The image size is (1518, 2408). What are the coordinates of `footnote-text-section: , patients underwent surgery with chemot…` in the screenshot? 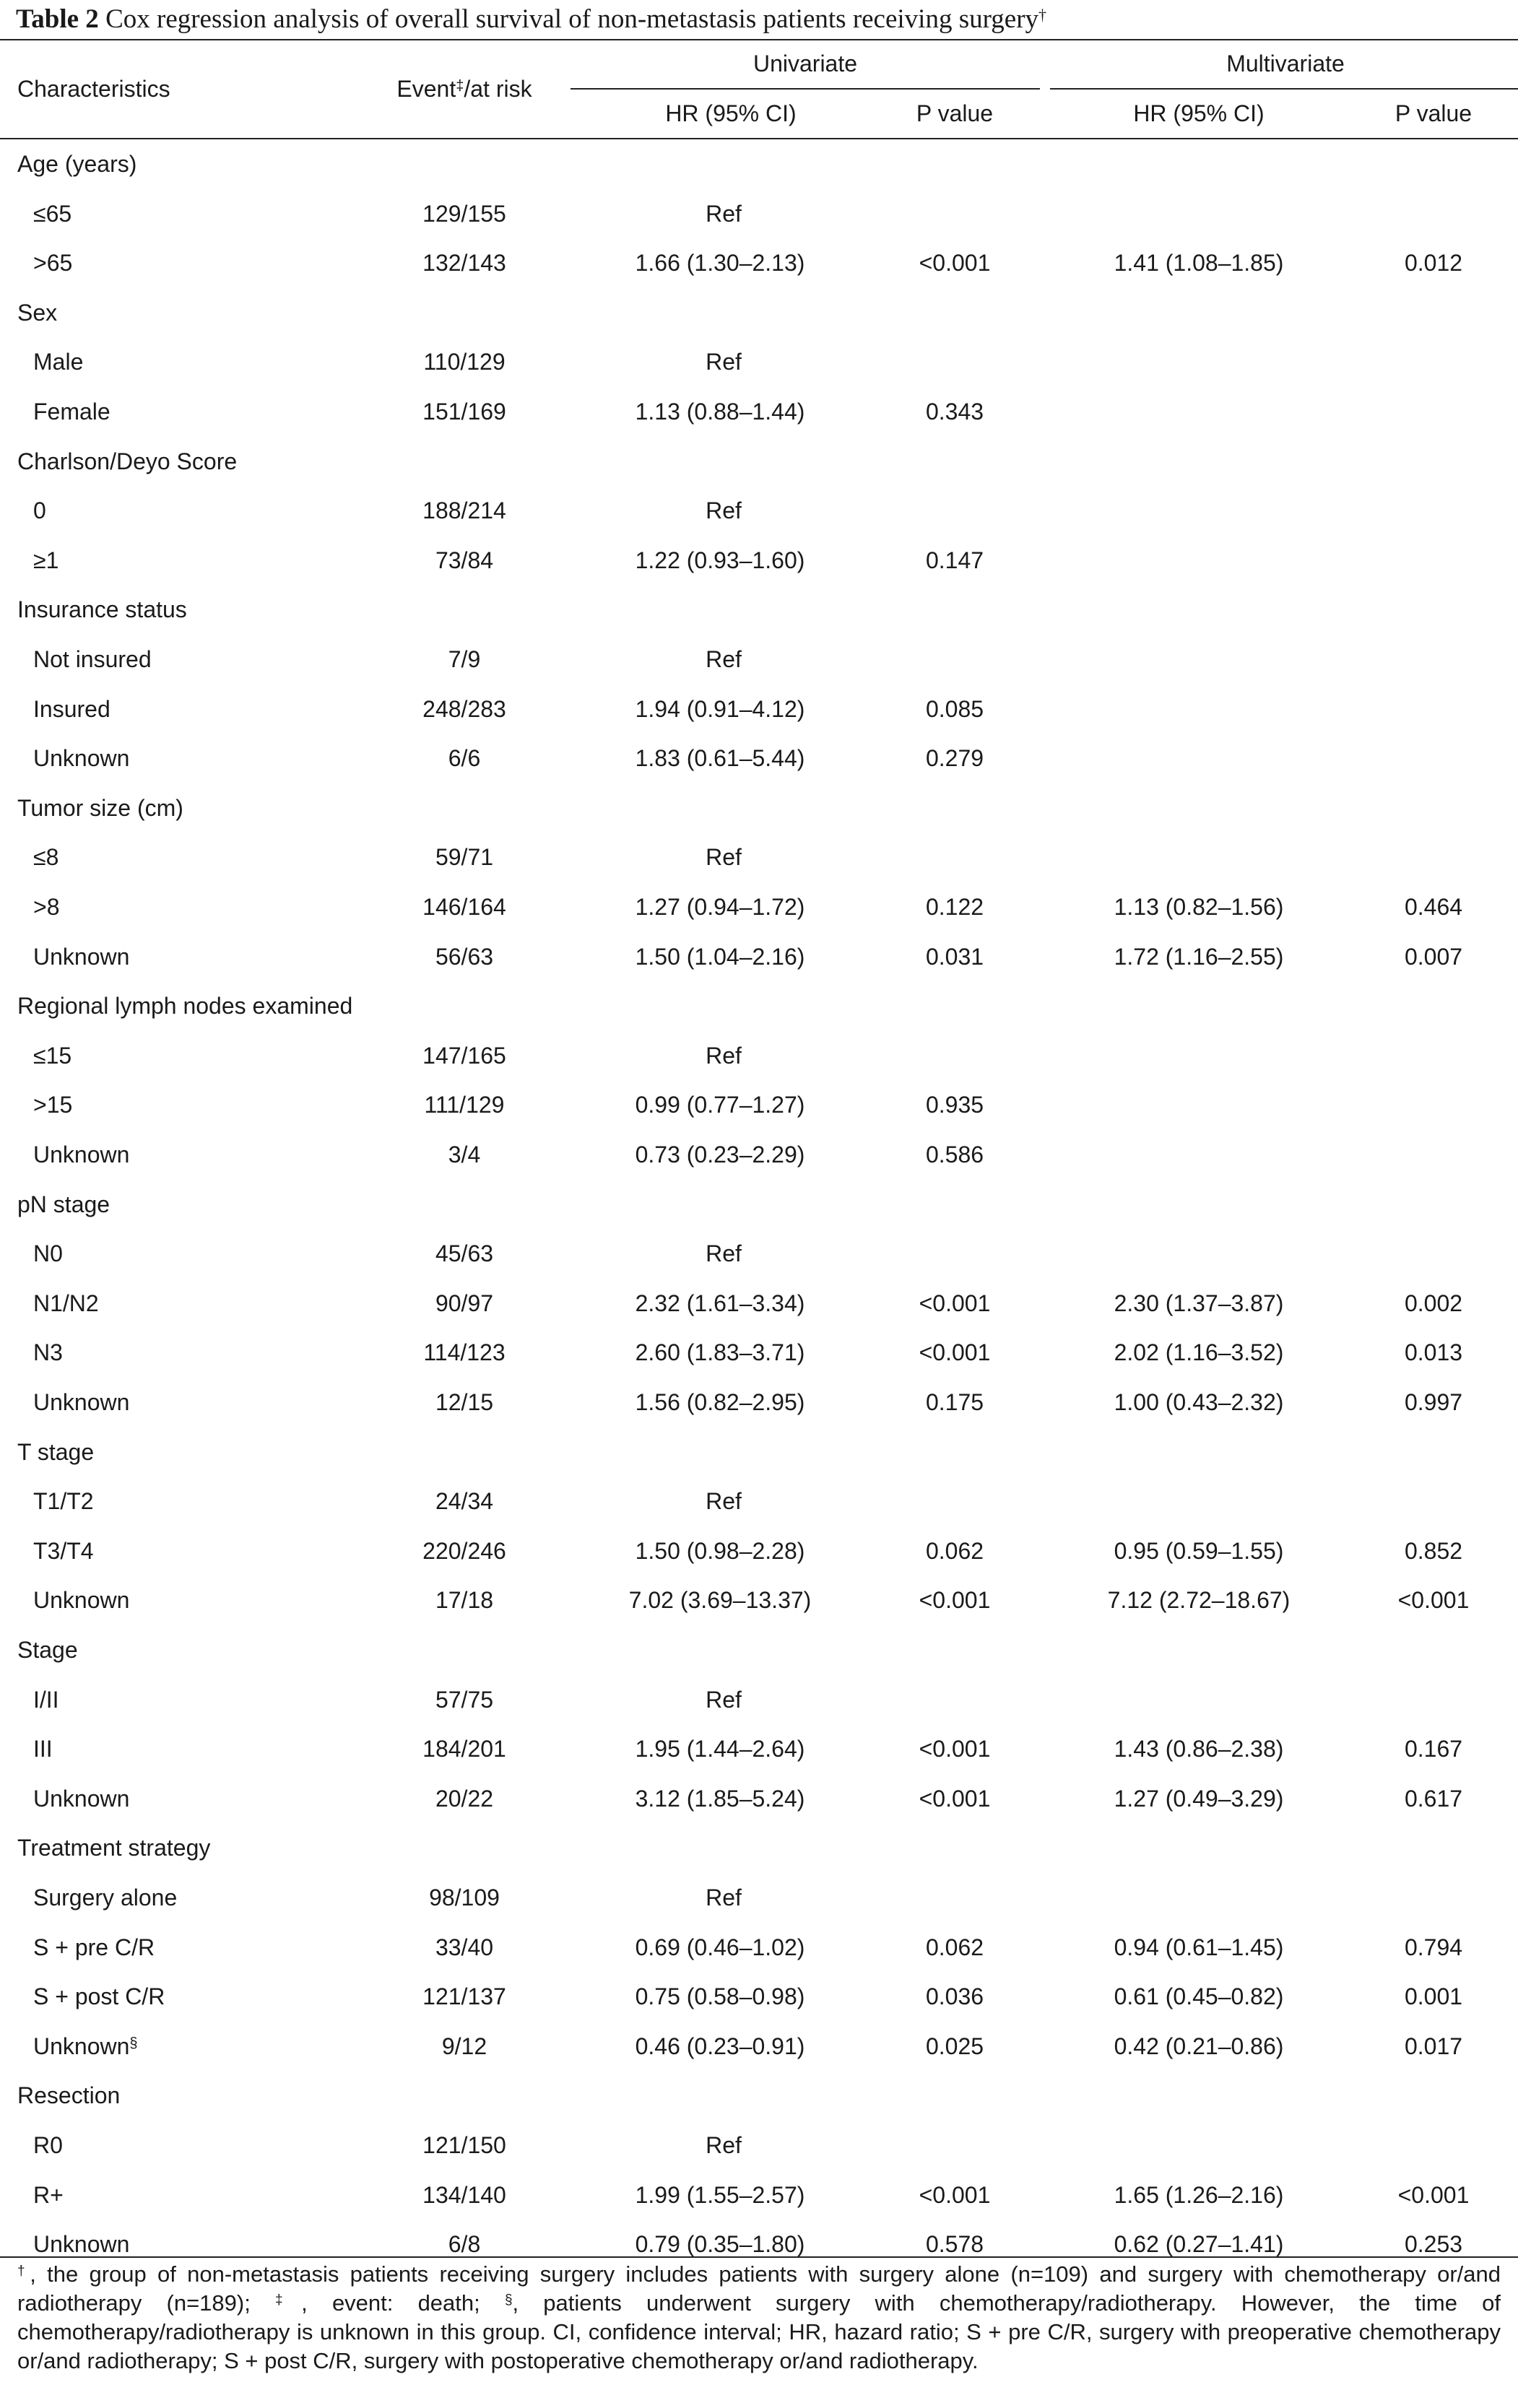 It's located at (759, 2331).